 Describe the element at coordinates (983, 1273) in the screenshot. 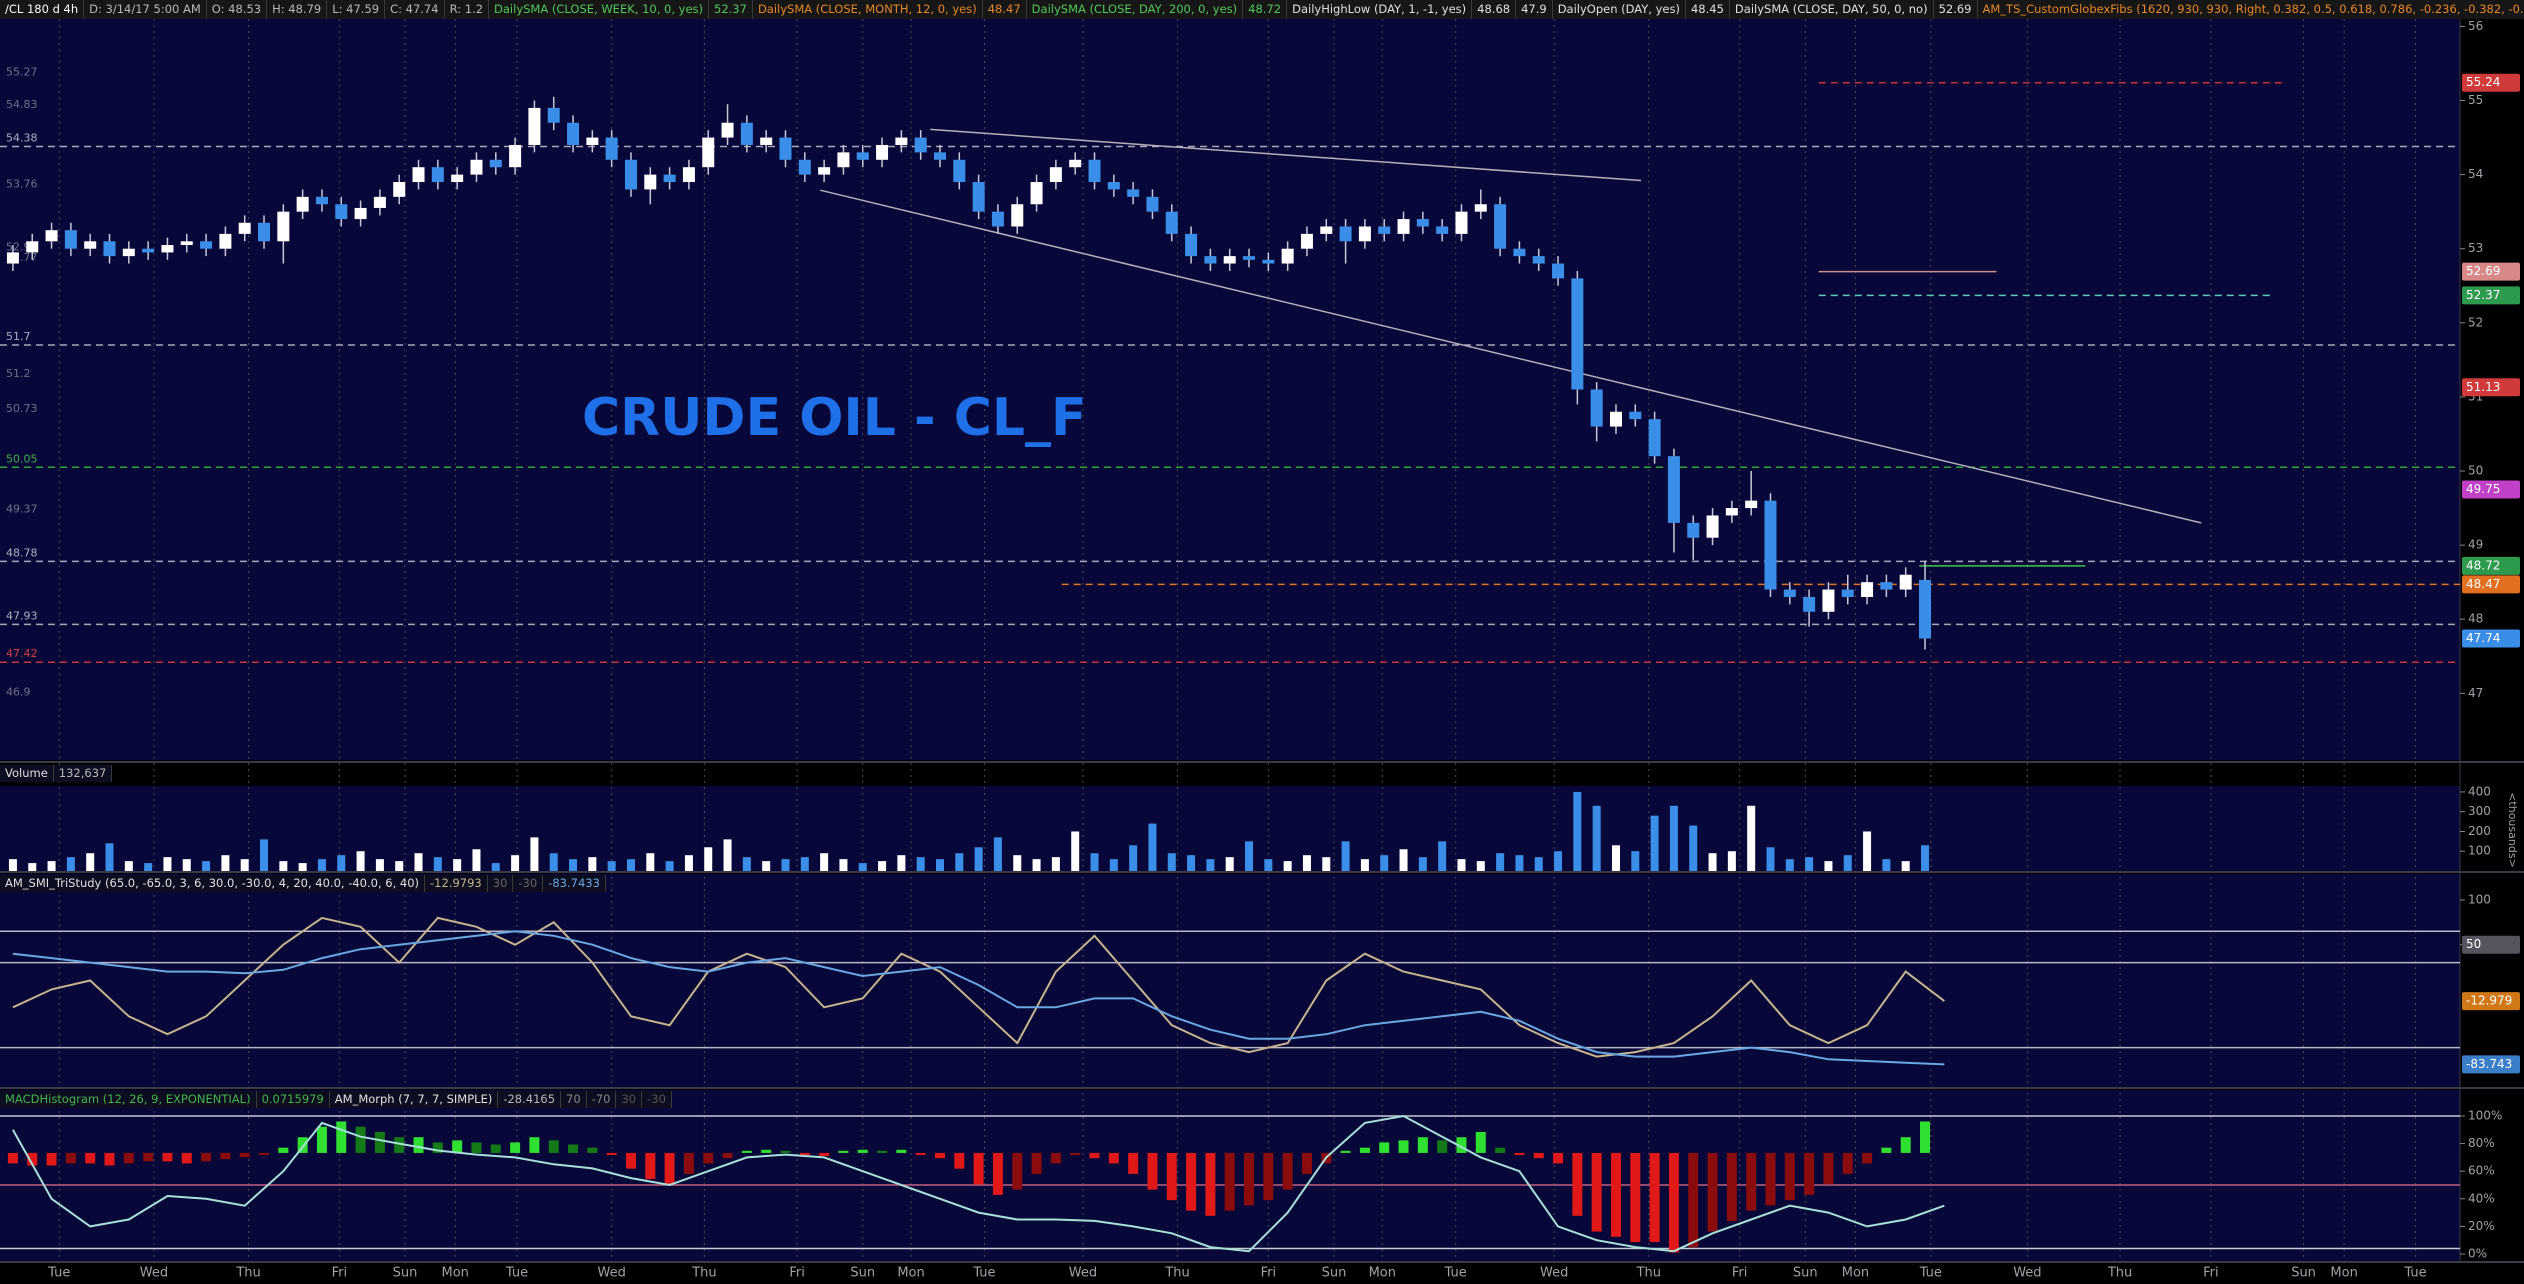

I see `x-tick-label: Tue` at that location.